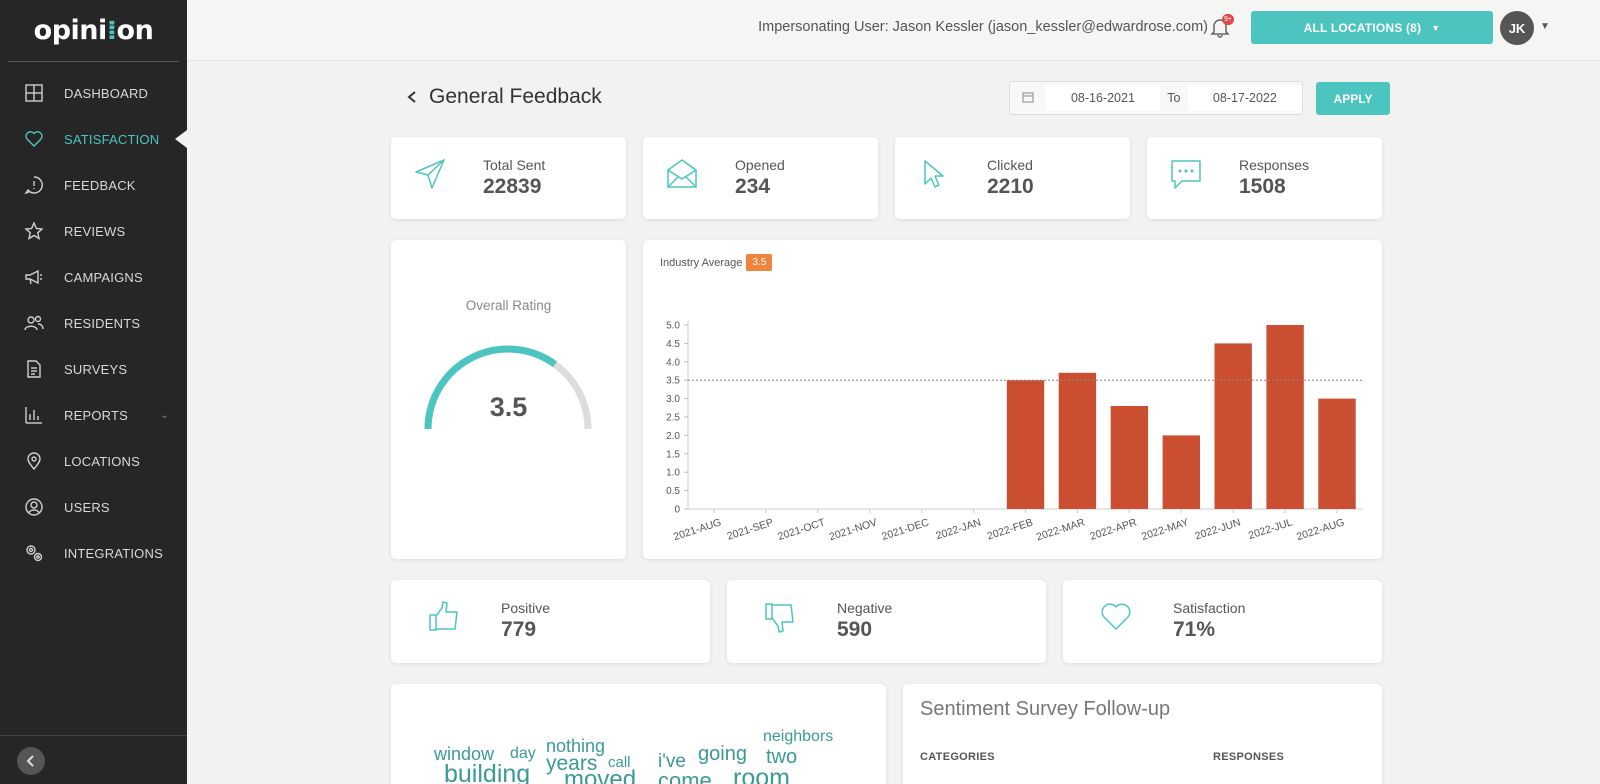 The width and height of the screenshot is (1600, 784). I want to click on word-cloud-word: neighbors, so click(798, 736).